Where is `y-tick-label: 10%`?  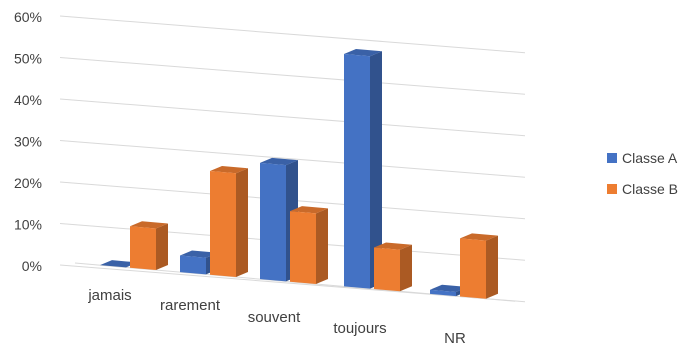 y-tick-label: 10% is located at coordinates (28, 225).